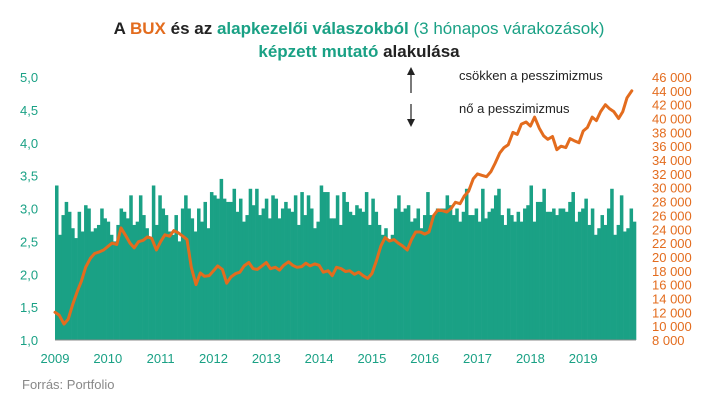 This screenshot has height=415, width=718. Describe the element at coordinates (672, 160) in the screenshot. I see `right-tick-label: 34 000` at that location.